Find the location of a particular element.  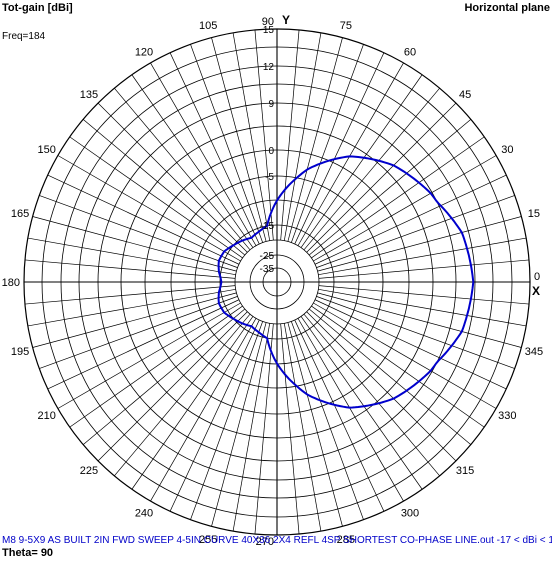

plane-label: Horizontal plane is located at coordinates (507, 8).